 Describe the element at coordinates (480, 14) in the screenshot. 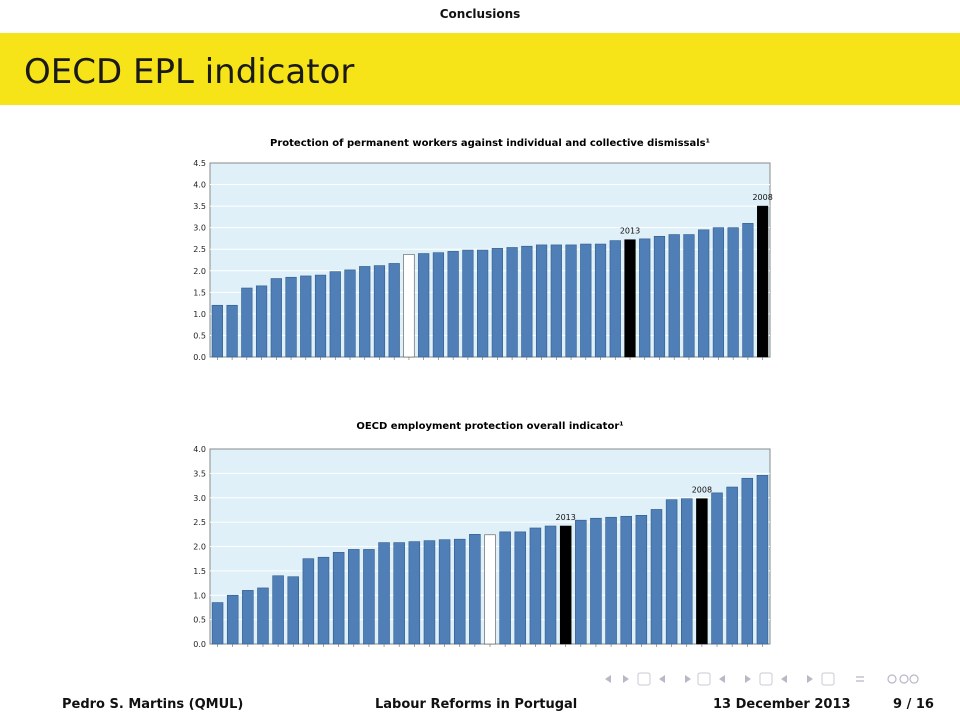

I see `section-title: Conclusions` at that location.